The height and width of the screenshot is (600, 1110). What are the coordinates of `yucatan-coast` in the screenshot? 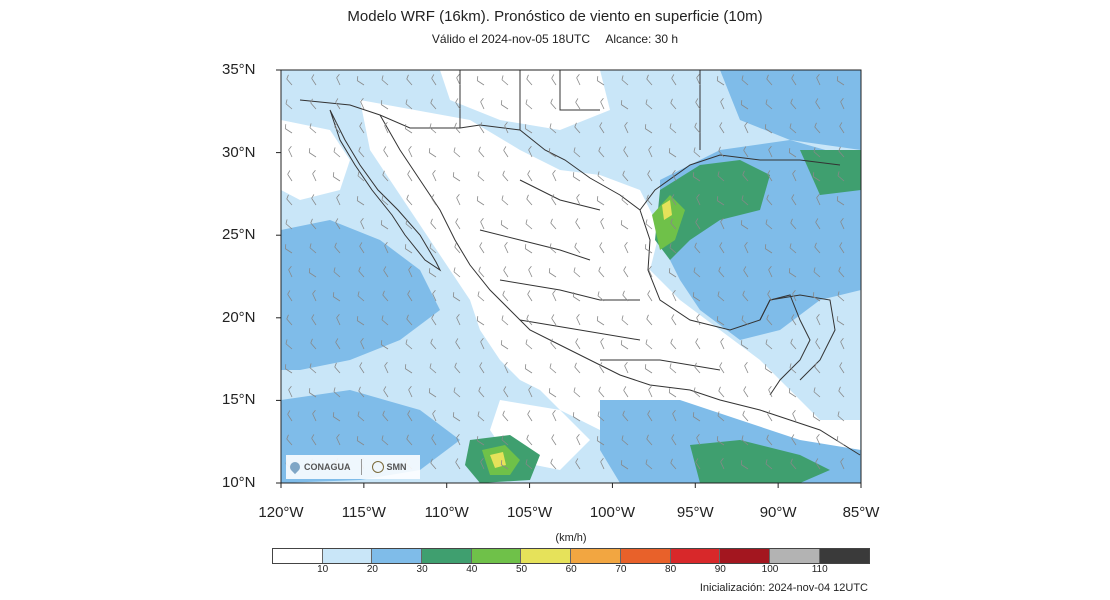 It's located at (797, 337).